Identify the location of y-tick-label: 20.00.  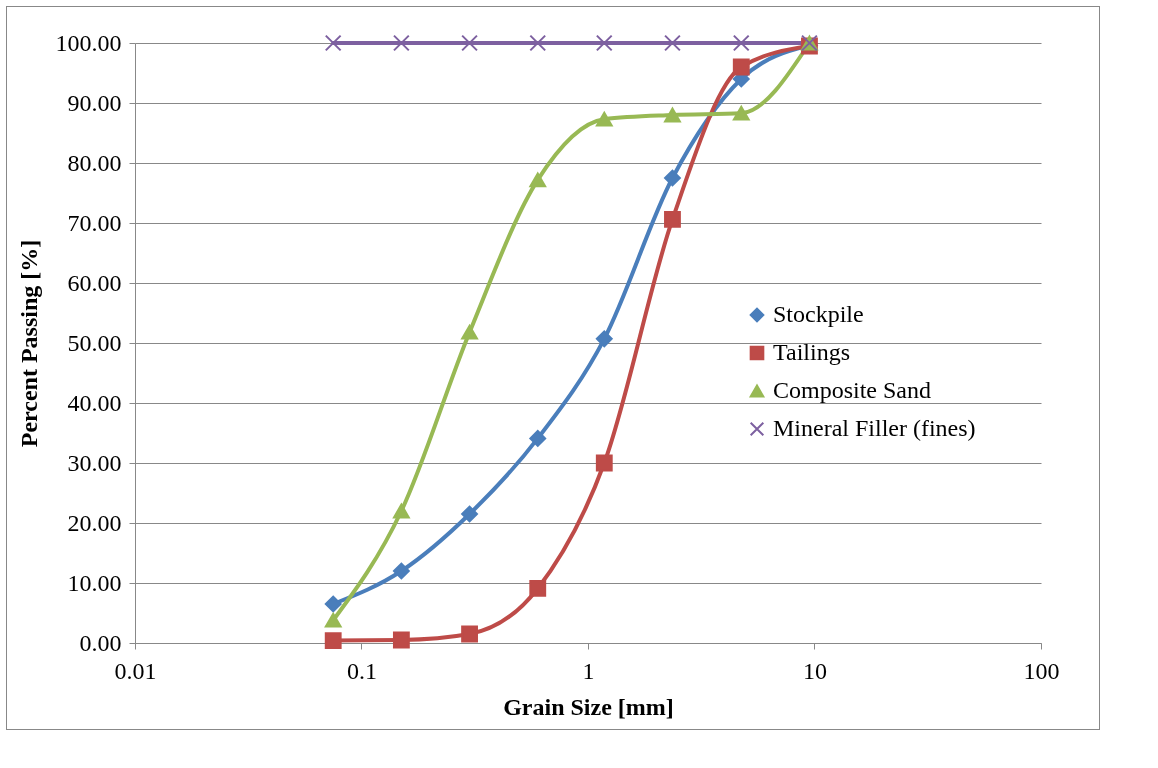
(94, 522).